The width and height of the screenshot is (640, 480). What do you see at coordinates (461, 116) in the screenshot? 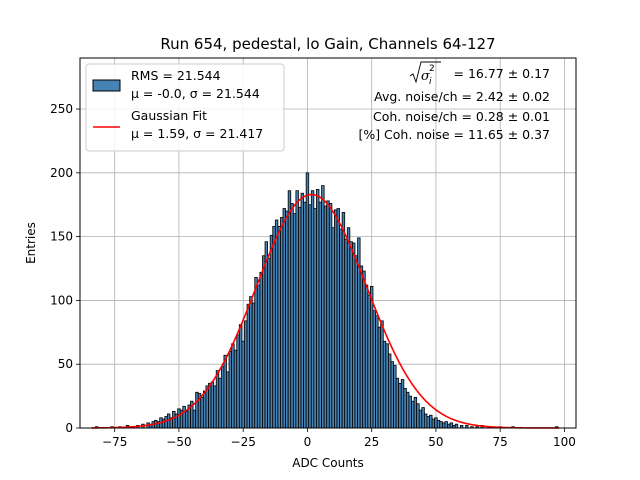
I see `coherent-noise-stat: Coh. noise/ch = 0.28 ± 0.01` at bounding box center [461, 116].